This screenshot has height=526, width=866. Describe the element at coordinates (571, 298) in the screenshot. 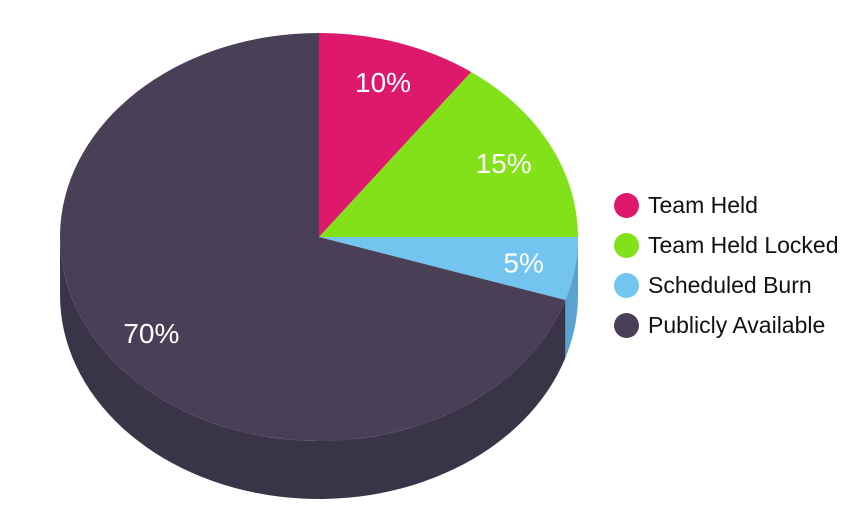

I see `pie-rim-scheduled-burn` at that location.